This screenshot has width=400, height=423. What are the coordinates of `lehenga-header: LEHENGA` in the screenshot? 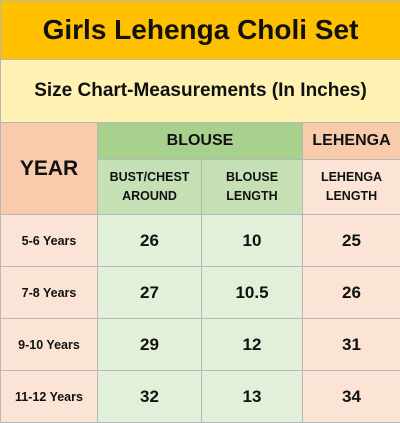 It's located at (350, 141).